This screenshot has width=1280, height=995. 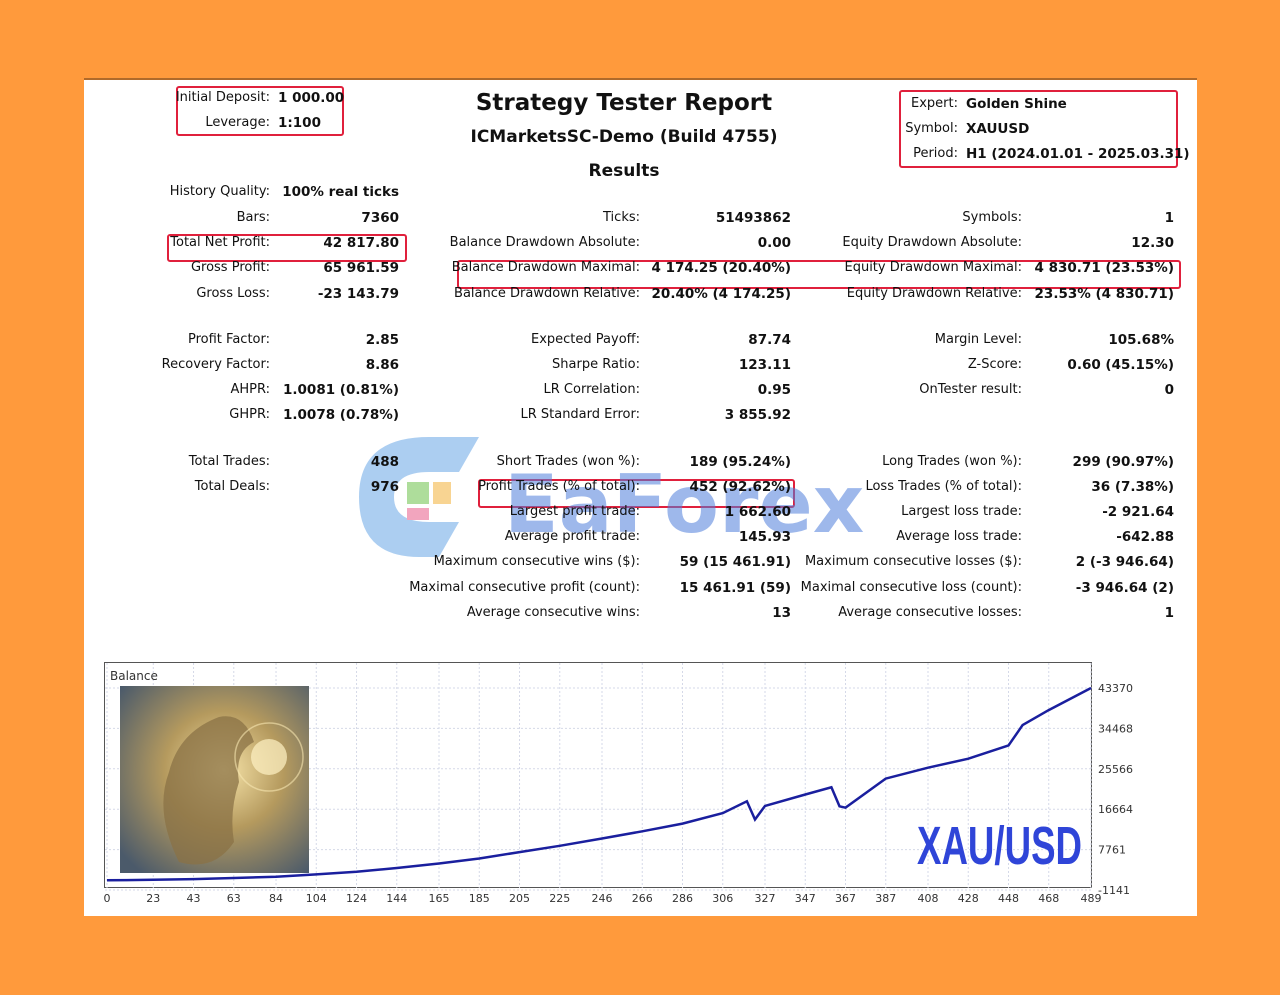 What do you see at coordinates (572, 536) in the screenshot?
I see `stat-col2-label: Average profit trade:` at bounding box center [572, 536].